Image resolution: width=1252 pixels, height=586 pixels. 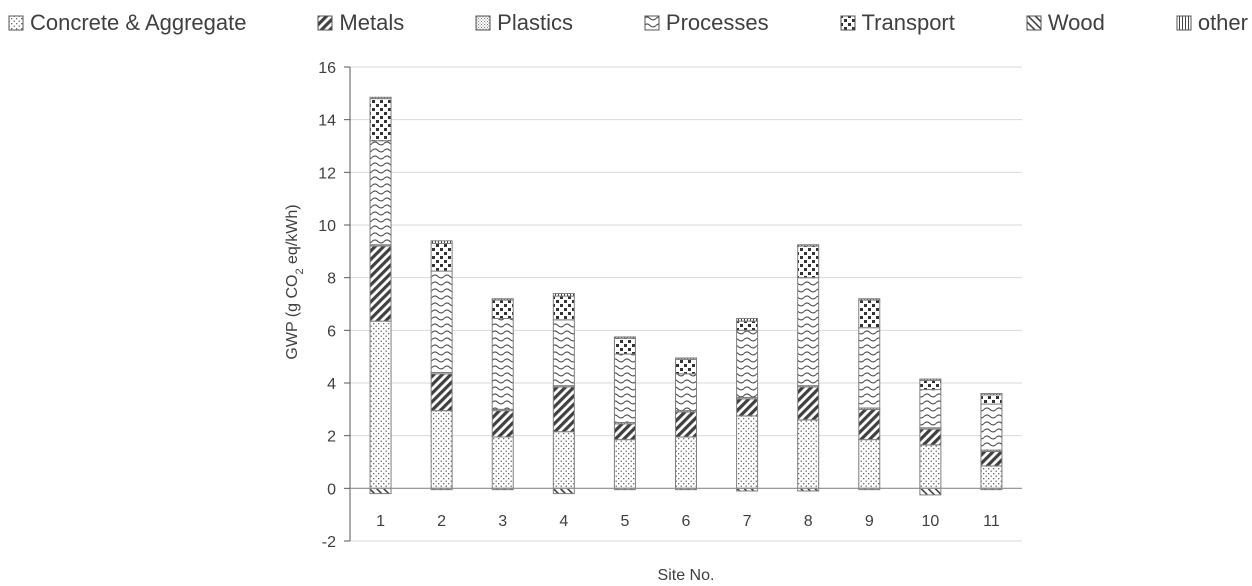 What do you see at coordinates (808, 521) in the screenshot?
I see `x-tick-label: 8` at bounding box center [808, 521].